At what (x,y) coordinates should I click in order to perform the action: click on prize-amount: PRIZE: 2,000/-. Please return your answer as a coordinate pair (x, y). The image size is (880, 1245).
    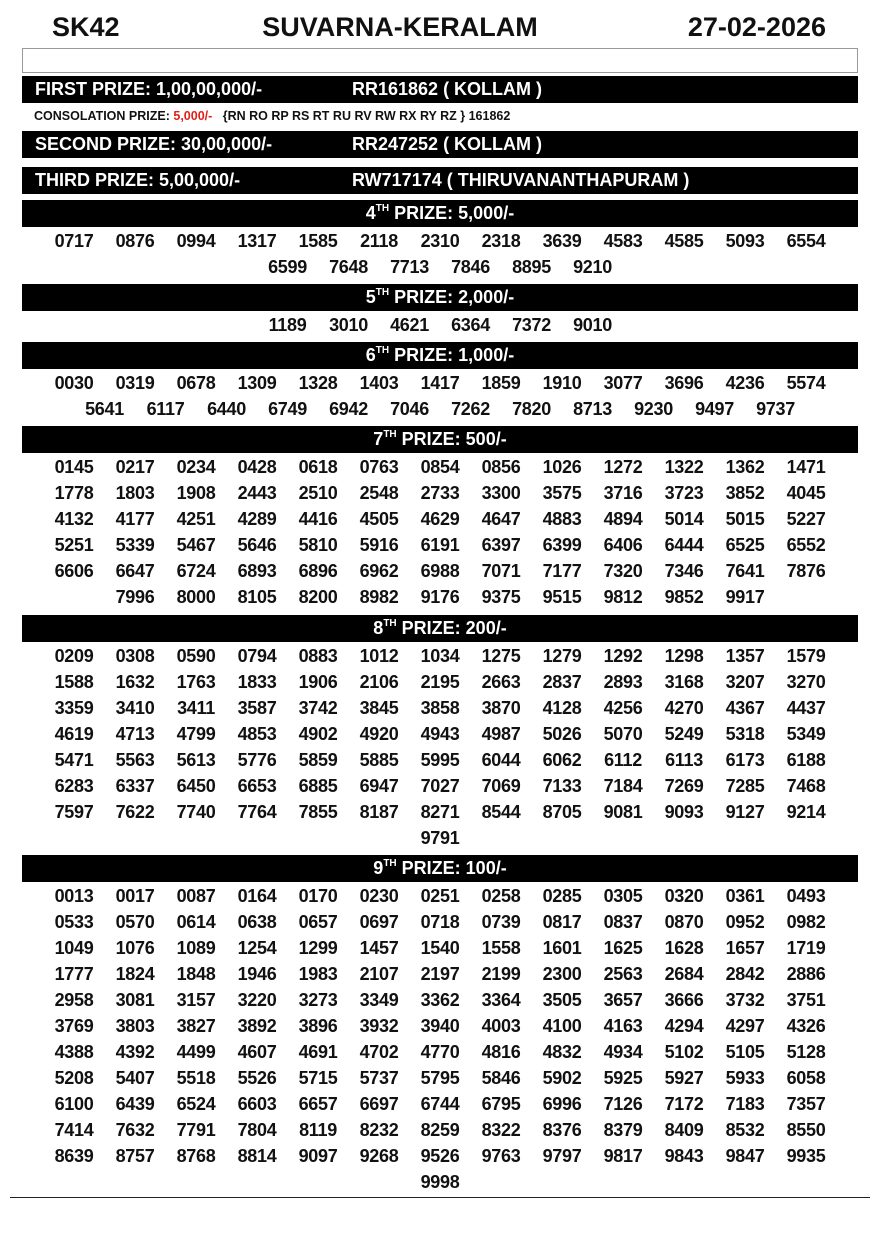
    Looking at the image, I should click on (454, 297).